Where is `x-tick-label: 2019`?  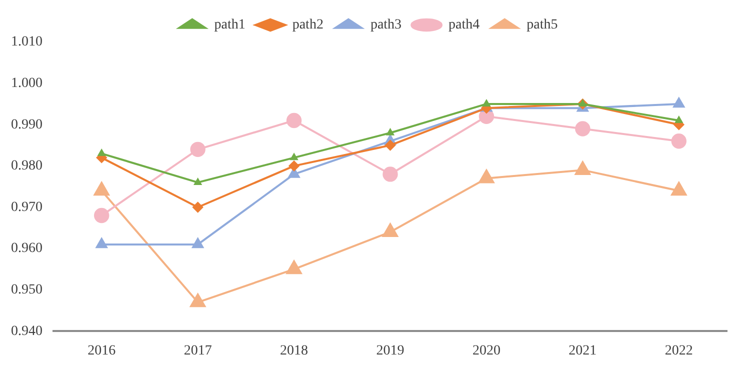 x-tick-label: 2019 is located at coordinates (390, 350).